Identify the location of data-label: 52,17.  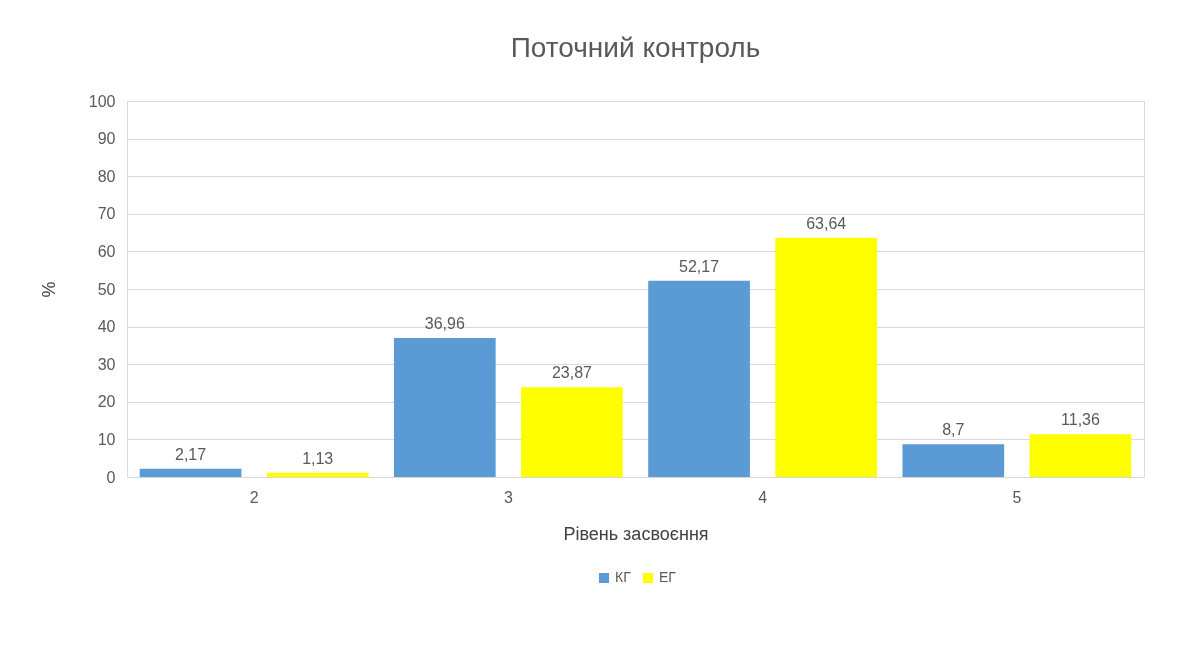
(699, 266).